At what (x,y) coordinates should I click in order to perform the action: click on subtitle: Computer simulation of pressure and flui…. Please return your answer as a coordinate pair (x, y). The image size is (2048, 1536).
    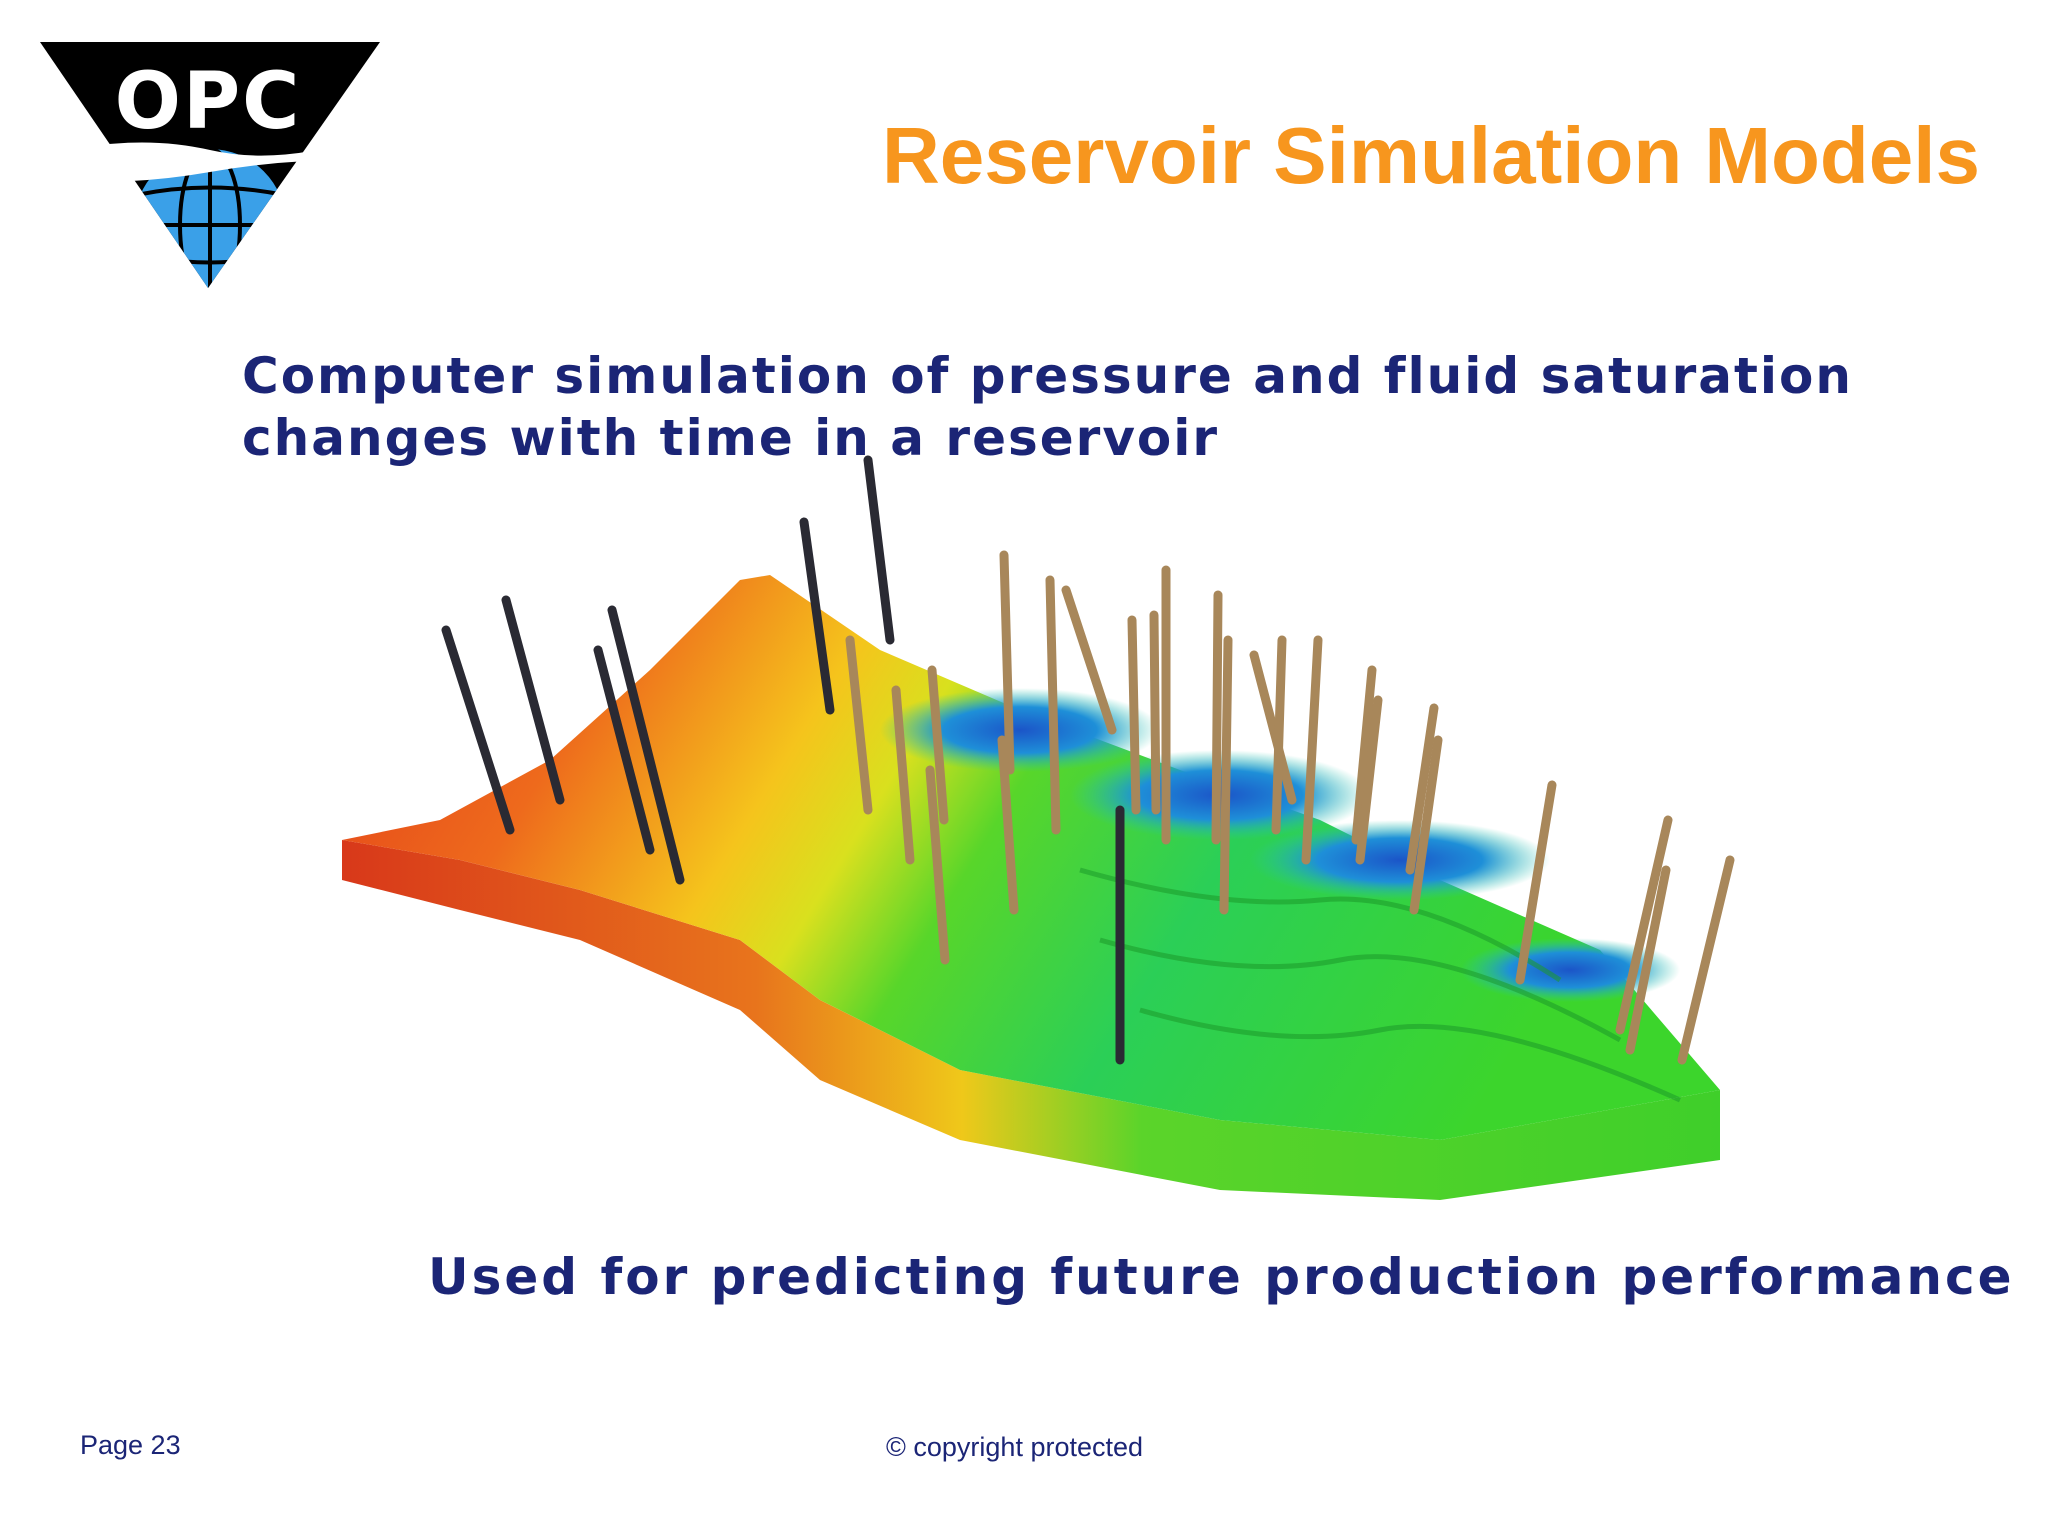
    Looking at the image, I should click on (1067, 407).